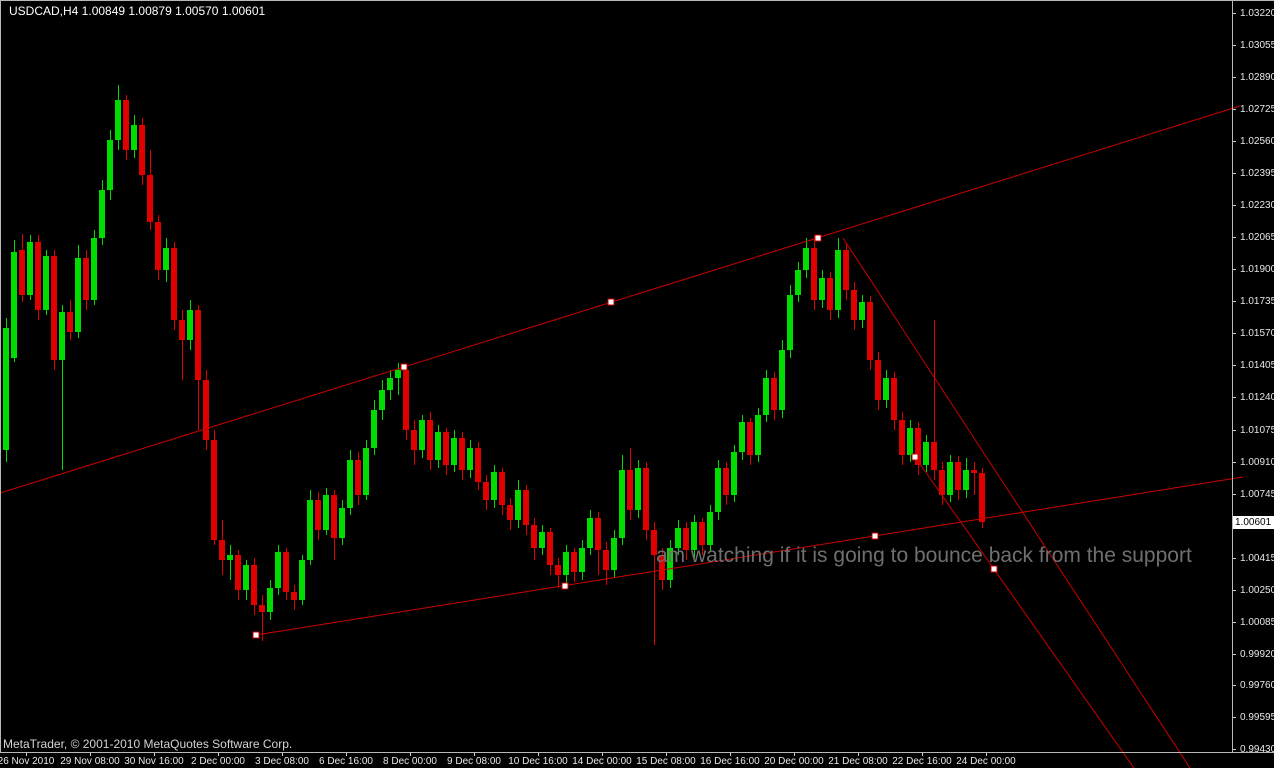  Describe the element at coordinates (1257, 749) in the screenshot. I see `price-axis-label: 0.99430` at that location.